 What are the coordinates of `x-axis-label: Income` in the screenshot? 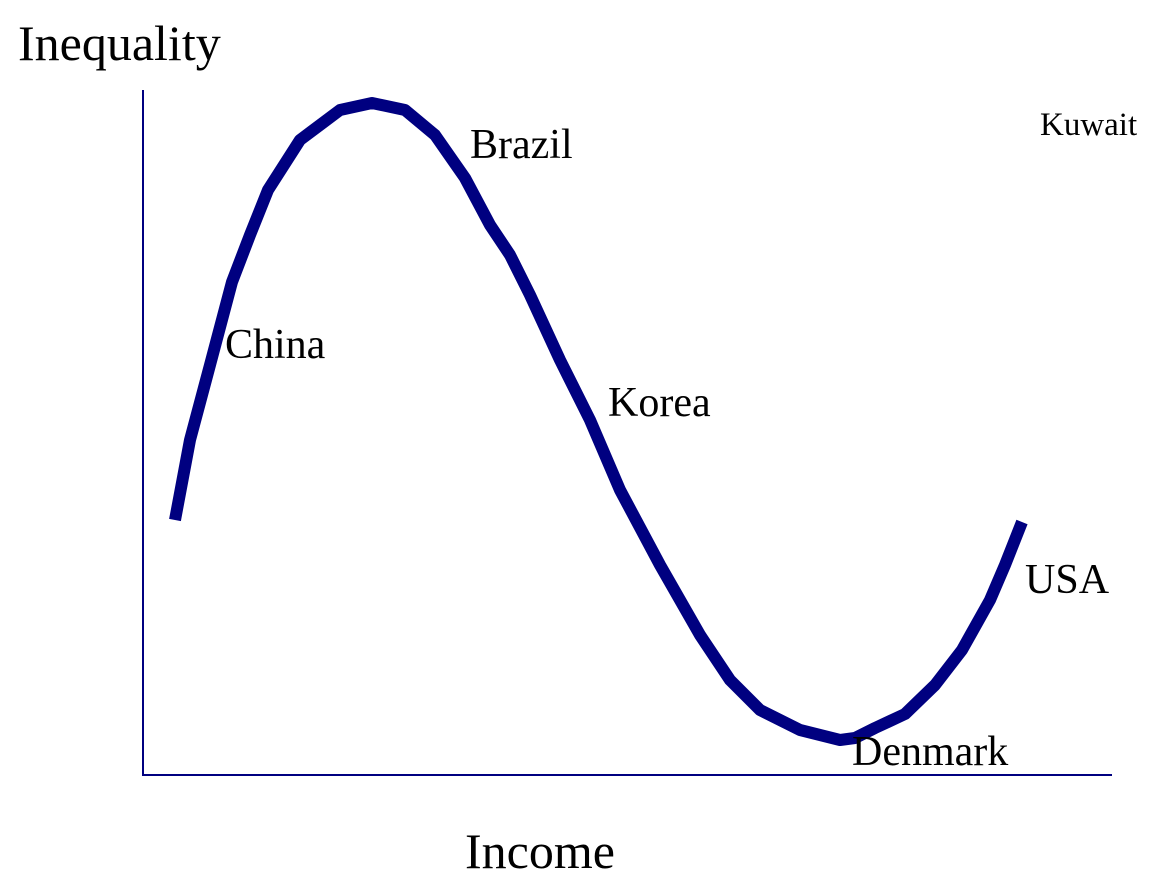 It's located at (540, 851).